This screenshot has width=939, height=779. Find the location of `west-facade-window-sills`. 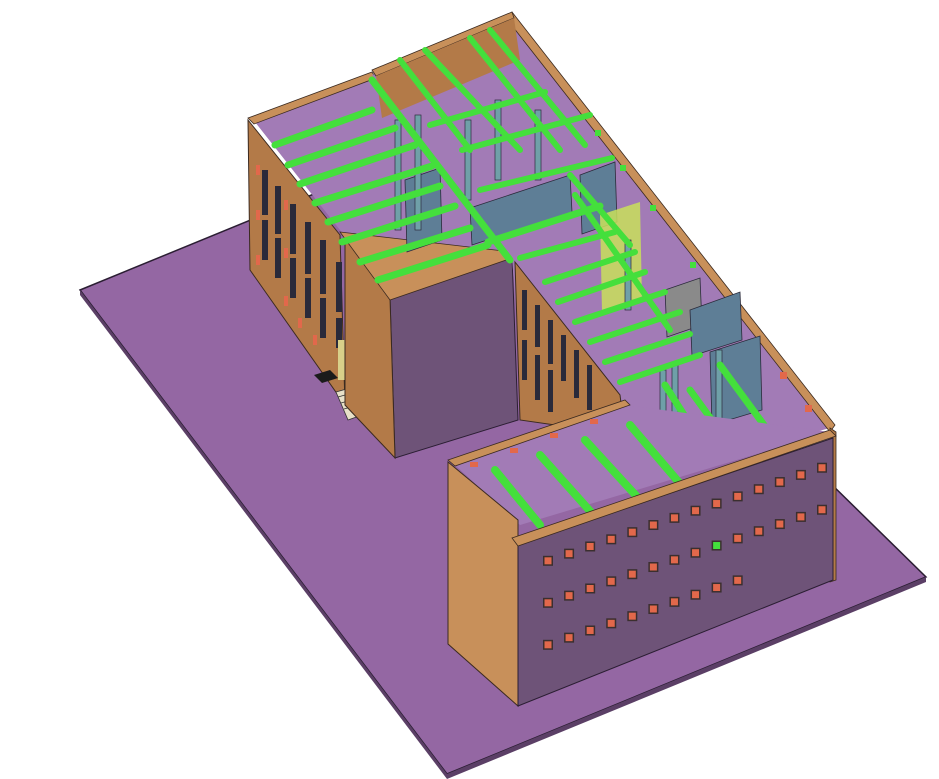

west-facade-window-sills is located at coordinates (286, 255).